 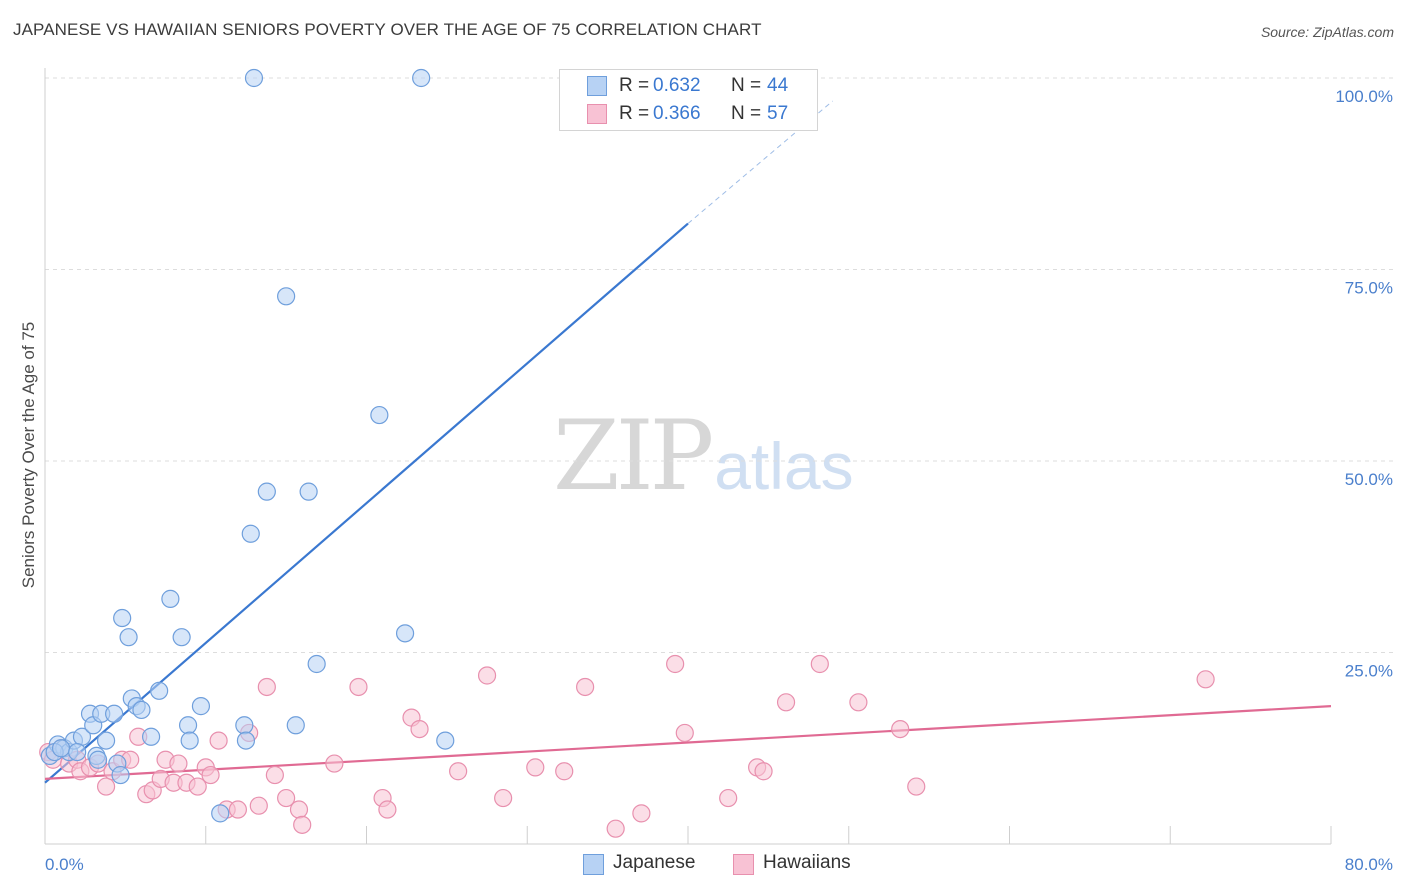 I want to click on source-label: Source: ZipAtlas.com, so click(x=1327, y=32).